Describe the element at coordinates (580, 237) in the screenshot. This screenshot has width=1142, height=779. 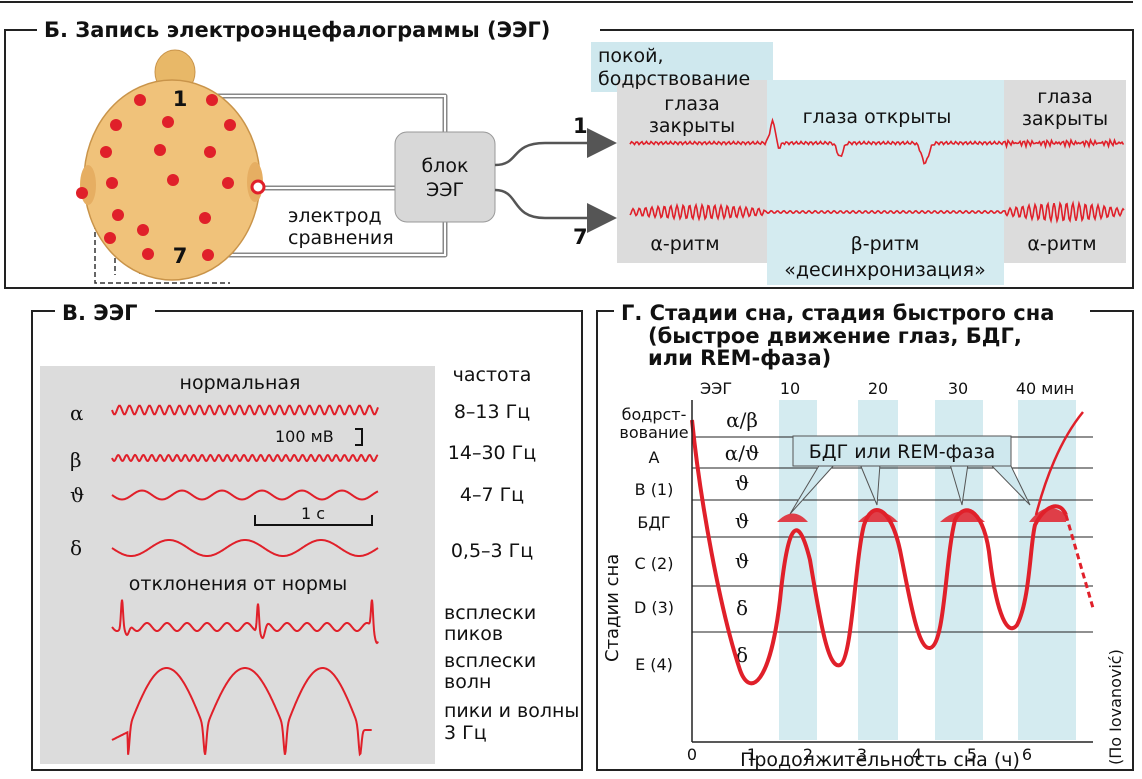
I see `channel-7-label: 7` at that location.